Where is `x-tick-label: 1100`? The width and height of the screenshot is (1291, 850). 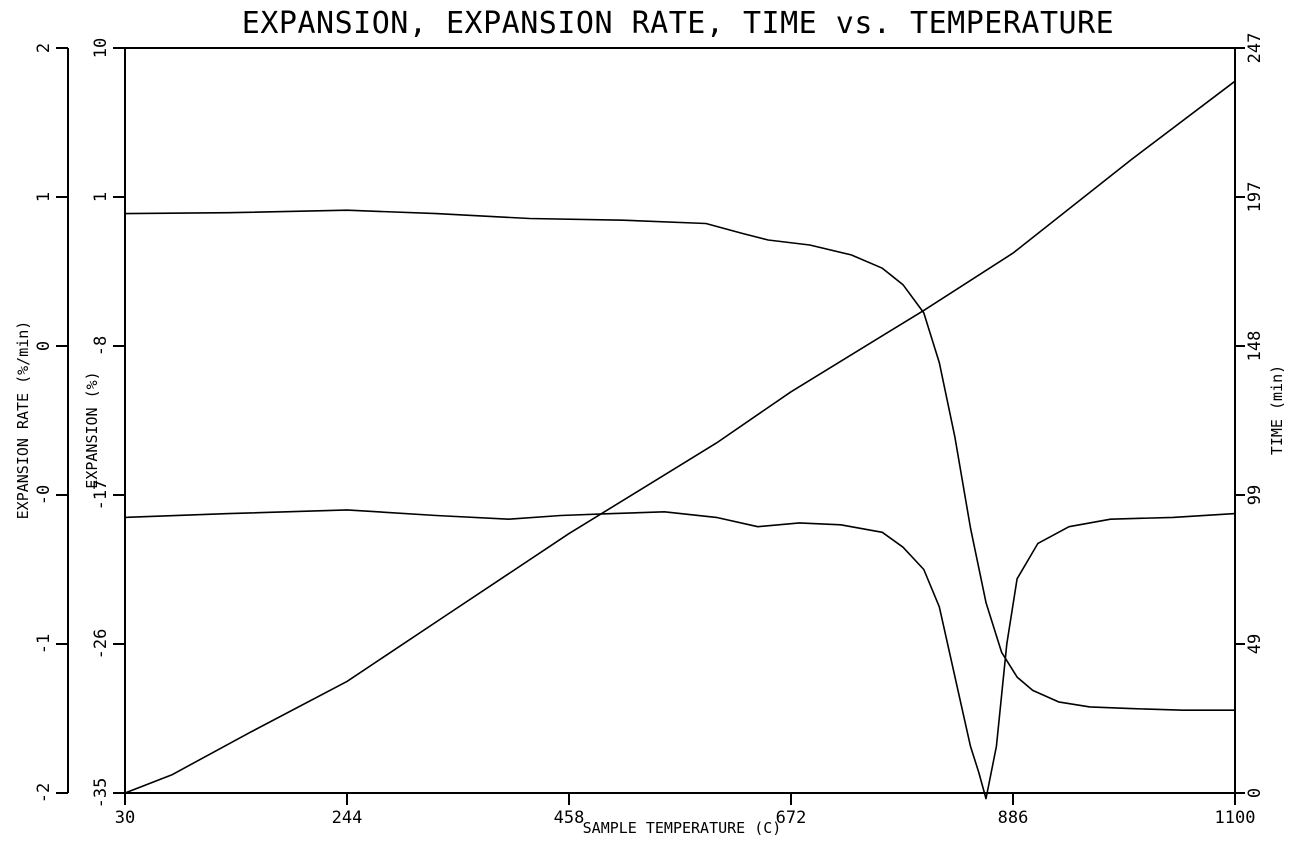
x-tick-label: 1100 is located at coordinates (1235, 818).